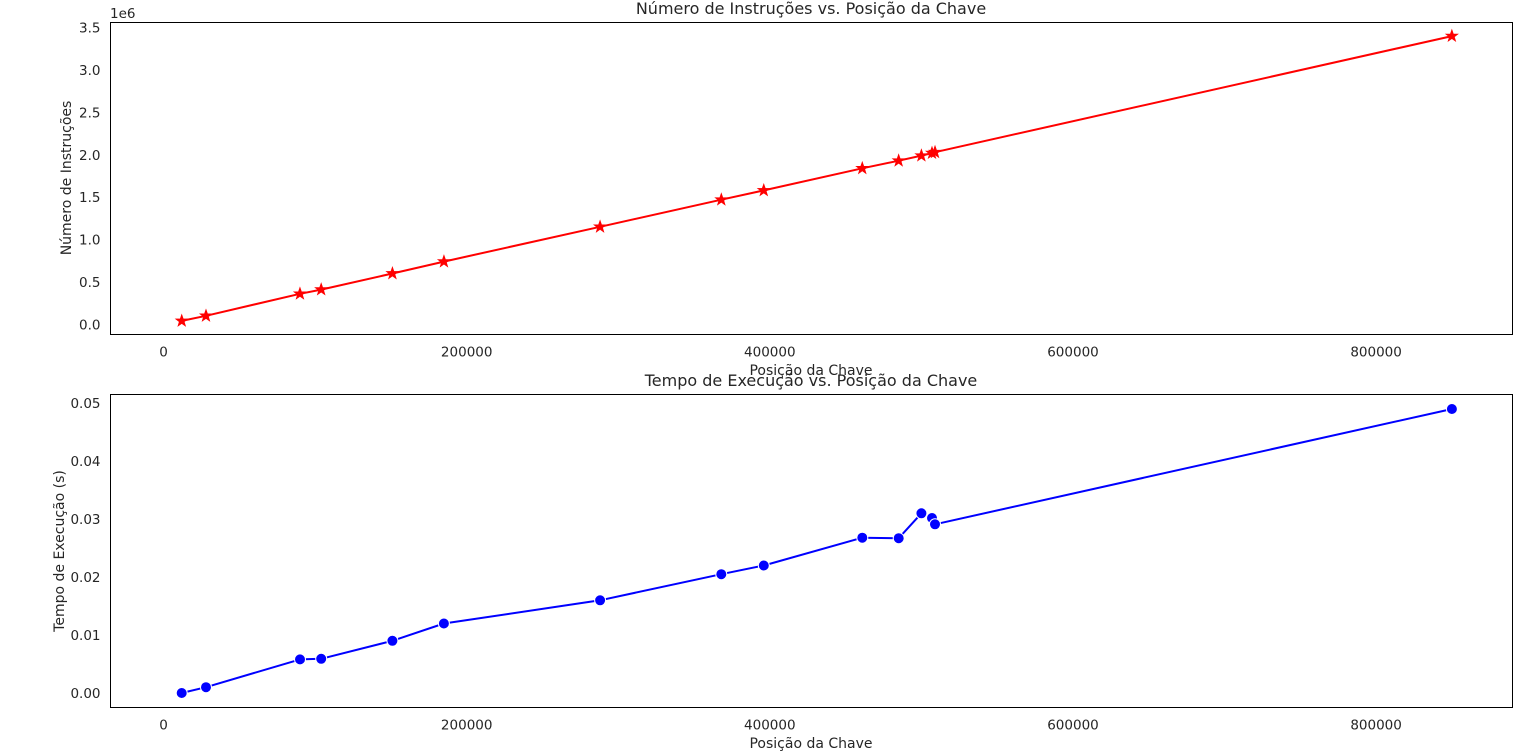 This screenshot has width=1536, height=754. Describe the element at coordinates (85, 520) in the screenshot. I see `y-tick-label: 0.03` at that location.